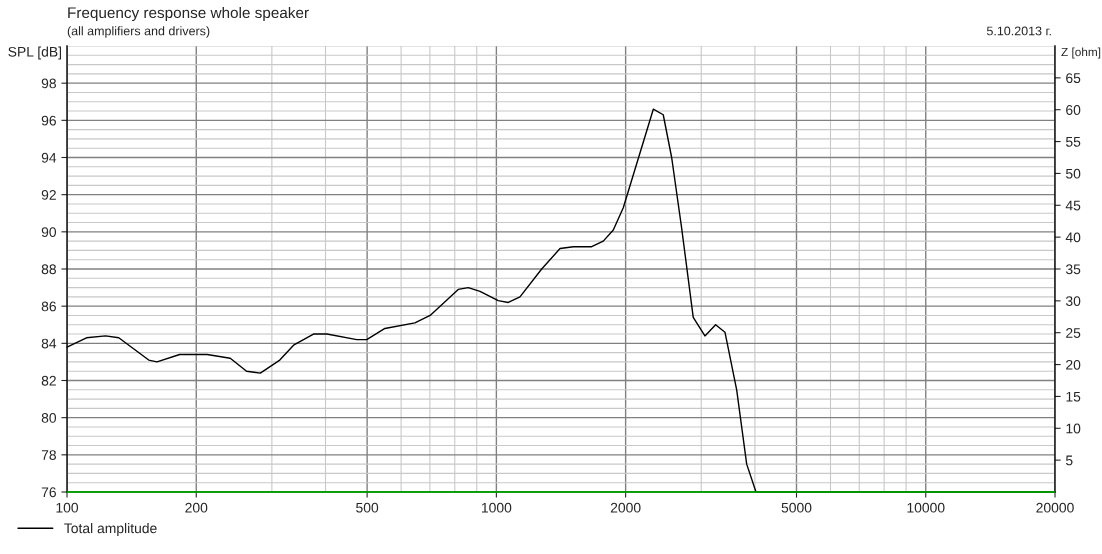 This screenshot has height=554, width=1102. What do you see at coordinates (1073, 205) in the screenshot?
I see `y2-tick-label: 45` at bounding box center [1073, 205].